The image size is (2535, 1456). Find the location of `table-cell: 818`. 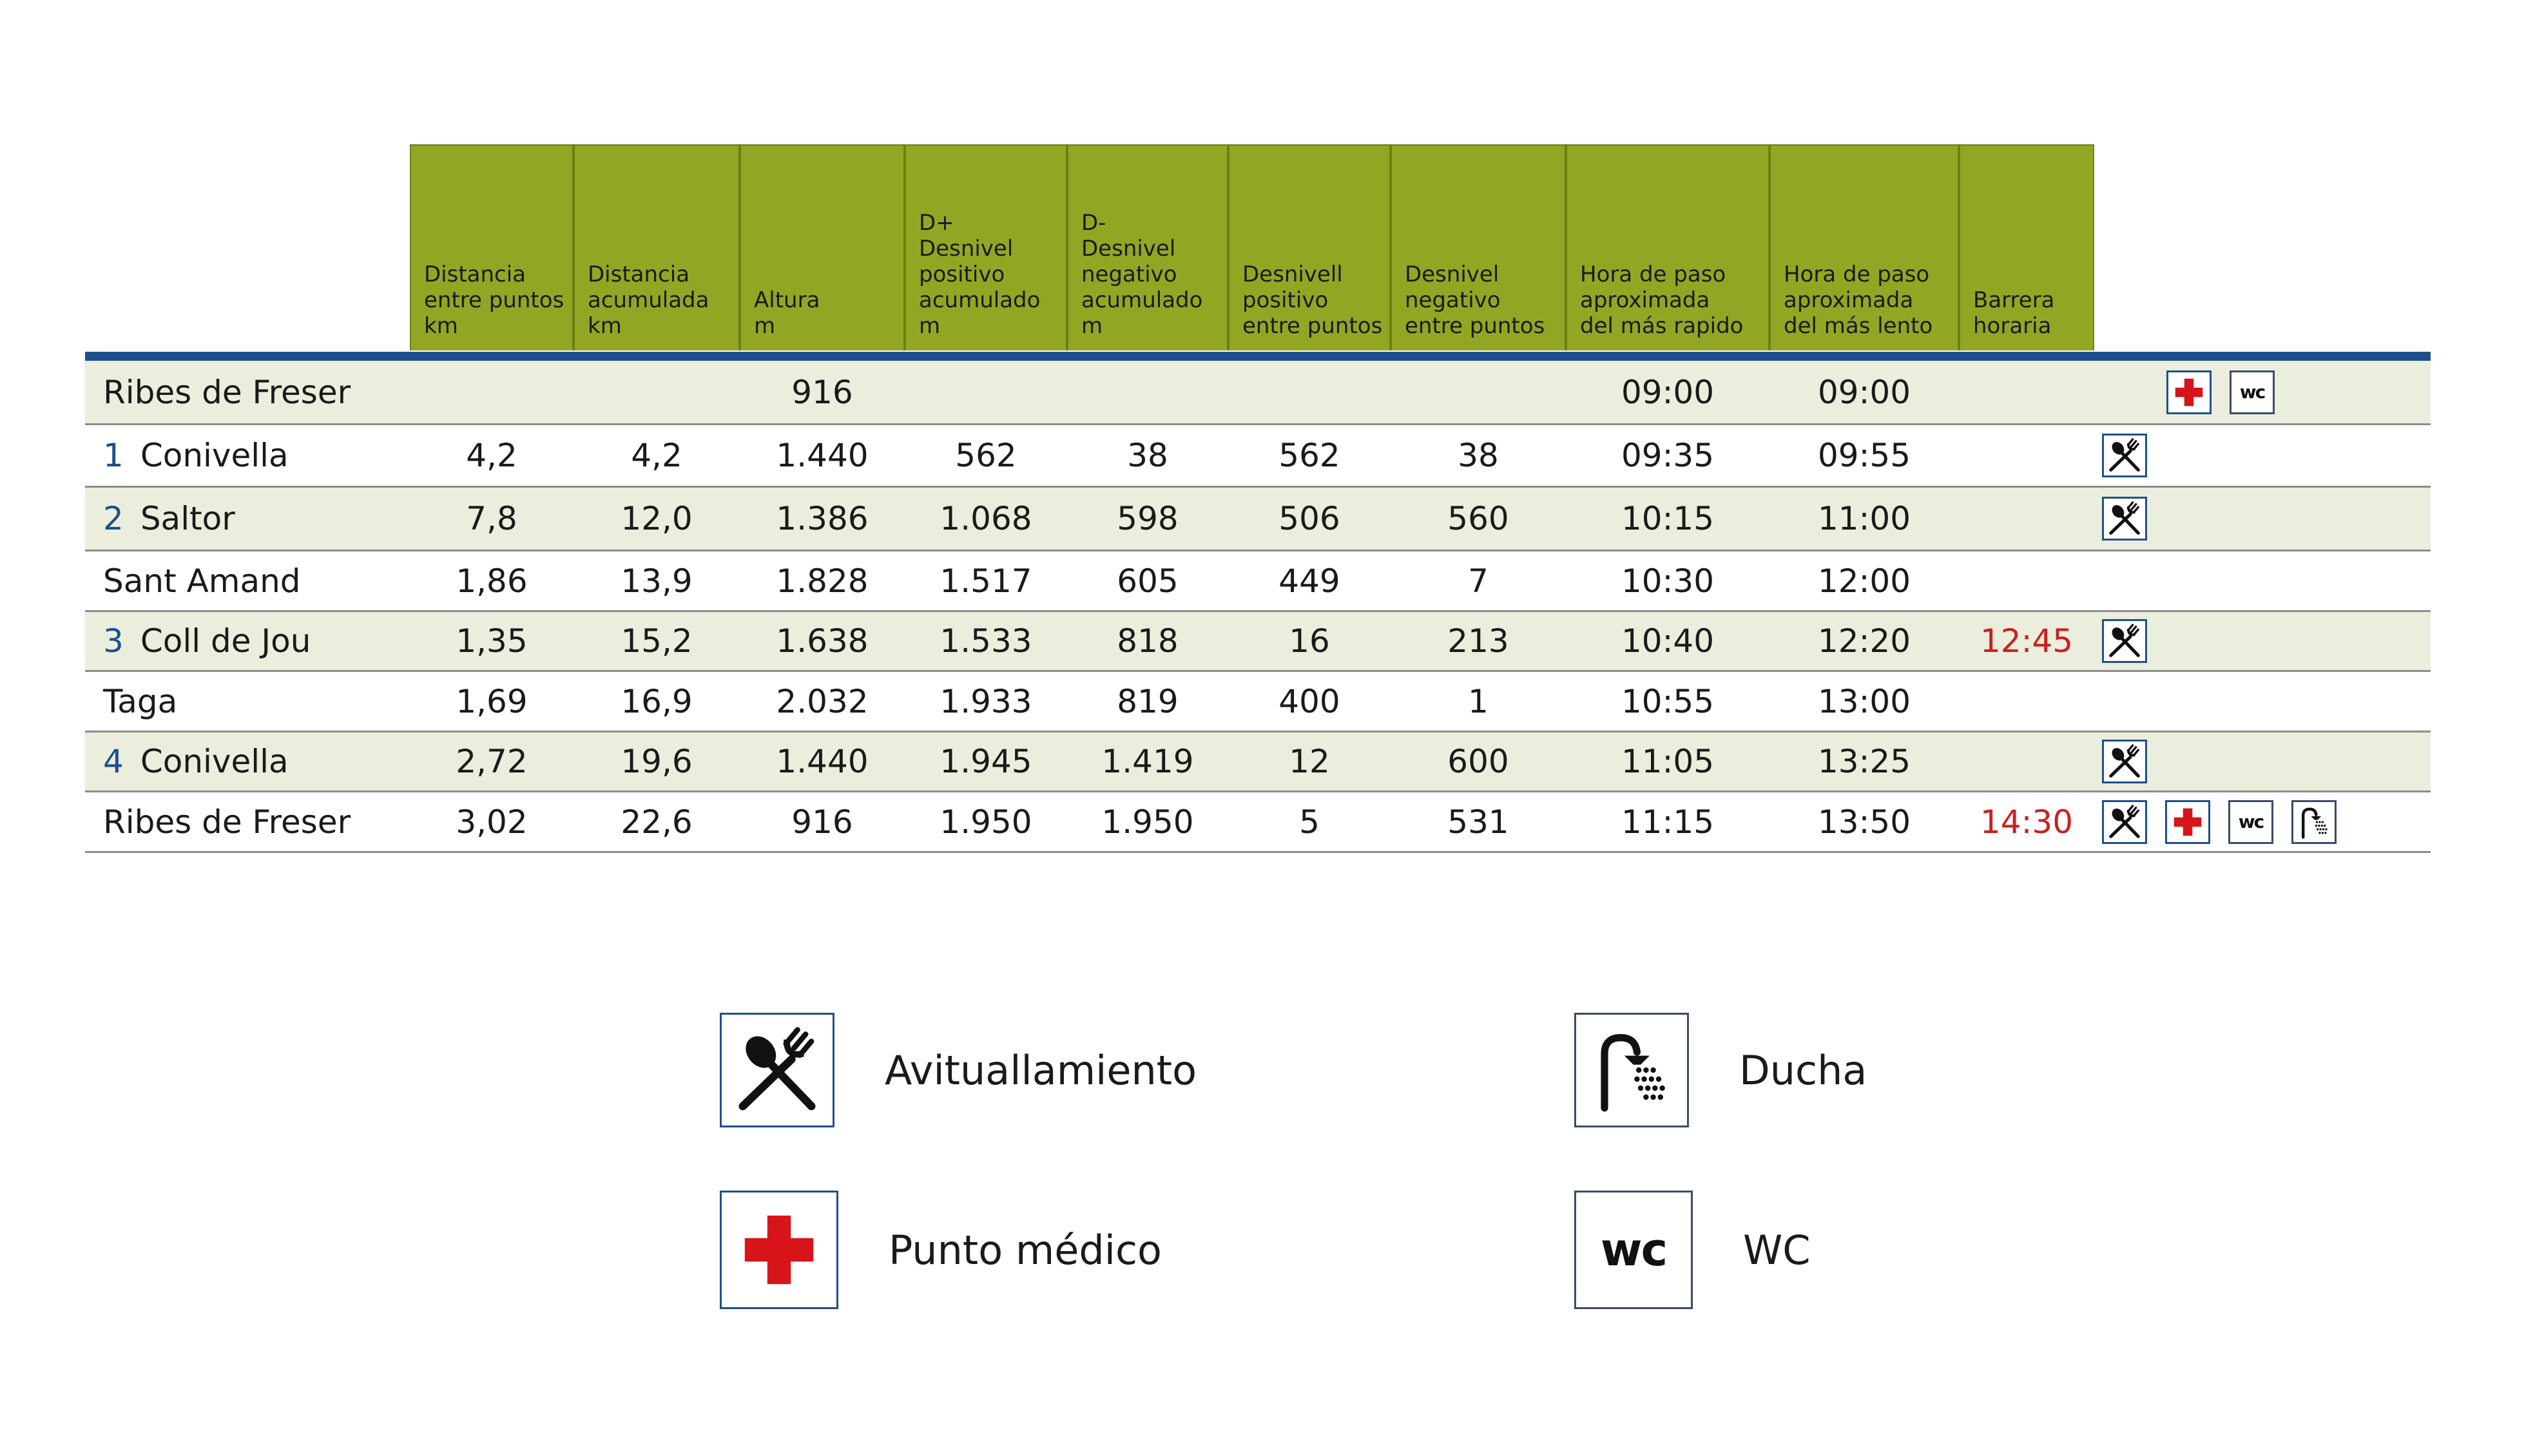

table-cell: 818 is located at coordinates (1148, 641).